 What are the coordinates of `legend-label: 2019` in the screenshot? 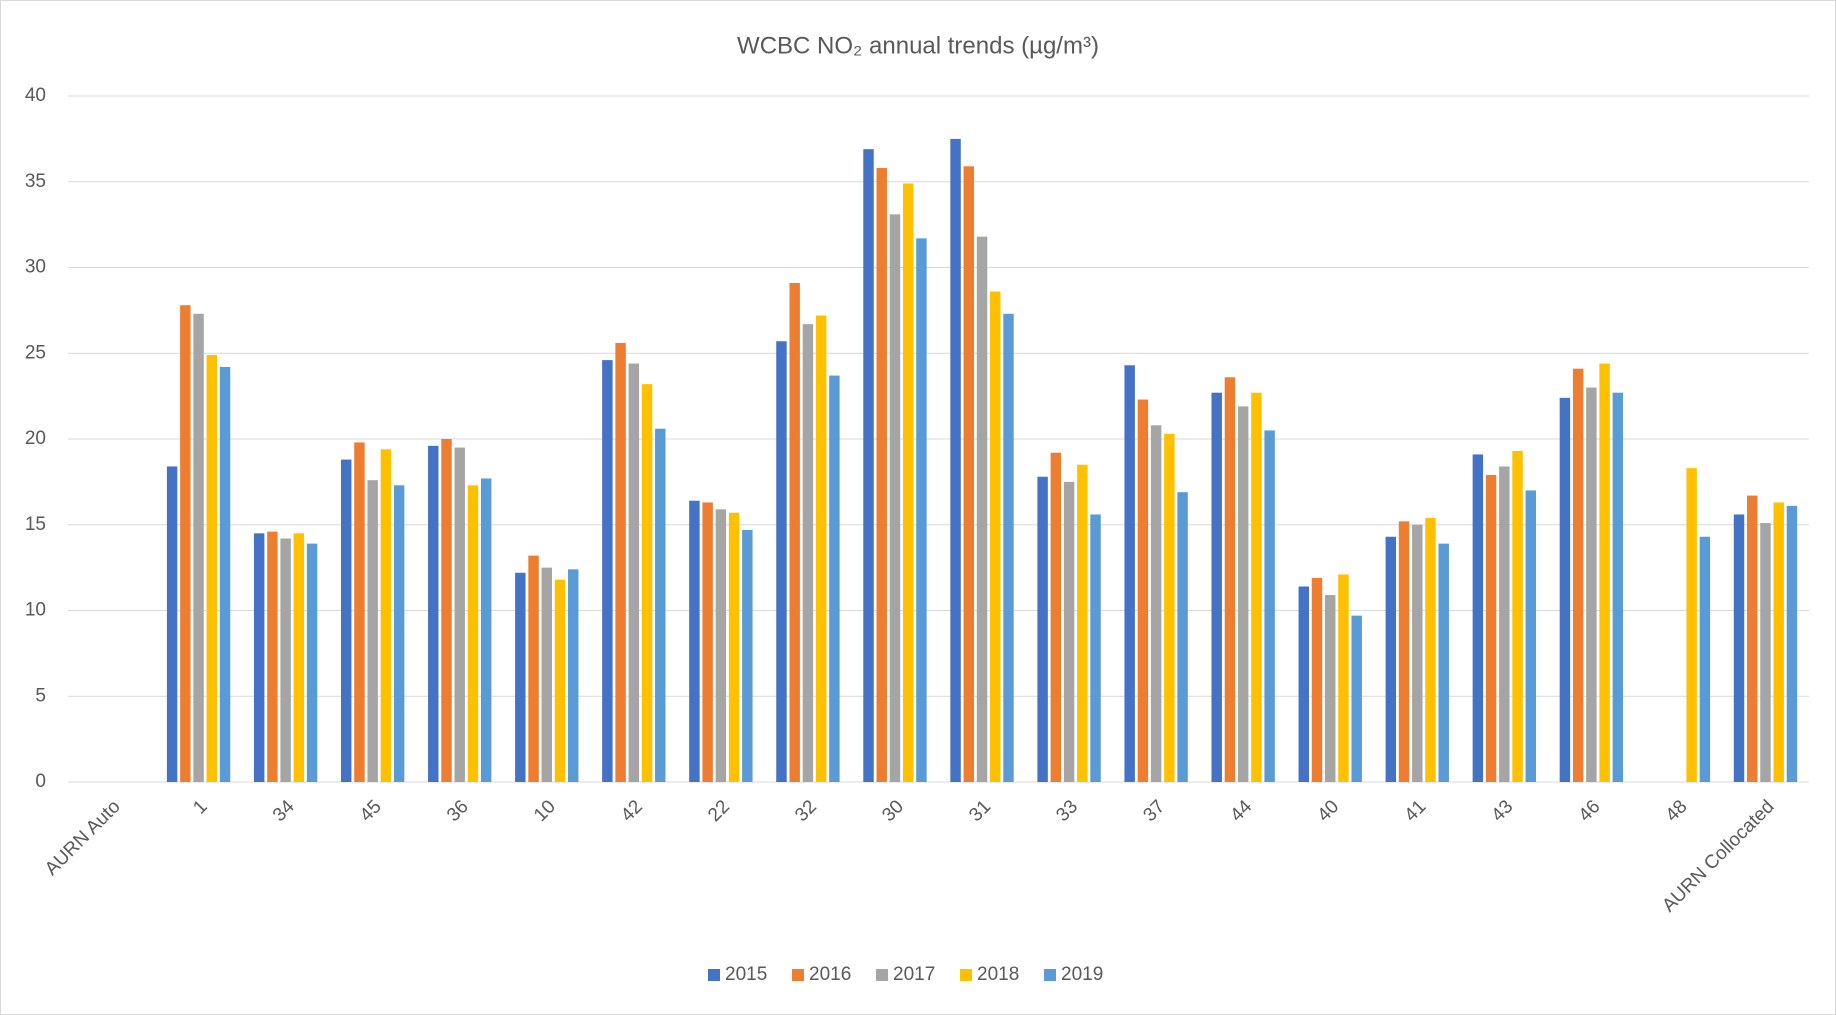 It's located at (1082, 974).